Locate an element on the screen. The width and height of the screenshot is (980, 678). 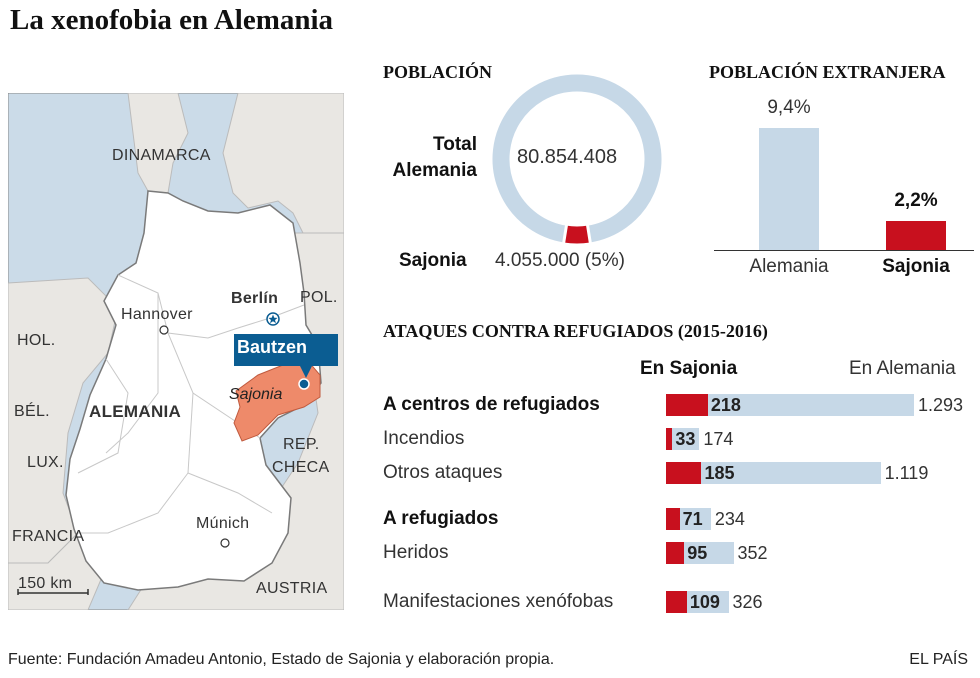
attack-value-sajonia-4: 95 is located at coordinates (697, 553).